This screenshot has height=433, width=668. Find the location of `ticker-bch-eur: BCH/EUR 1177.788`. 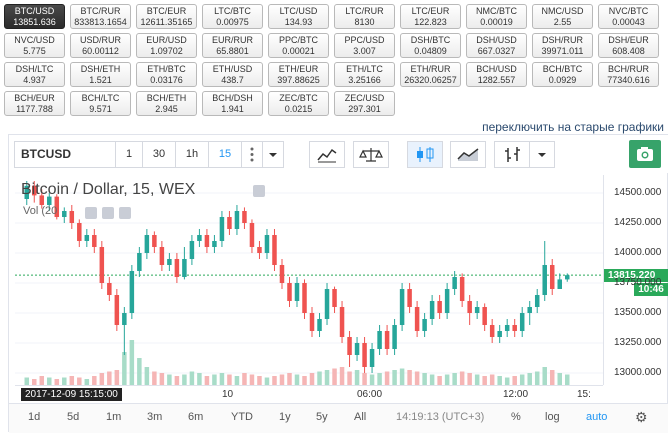

ticker-bch-eur: BCH/EUR 1177.788 is located at coordinates (34, 103).